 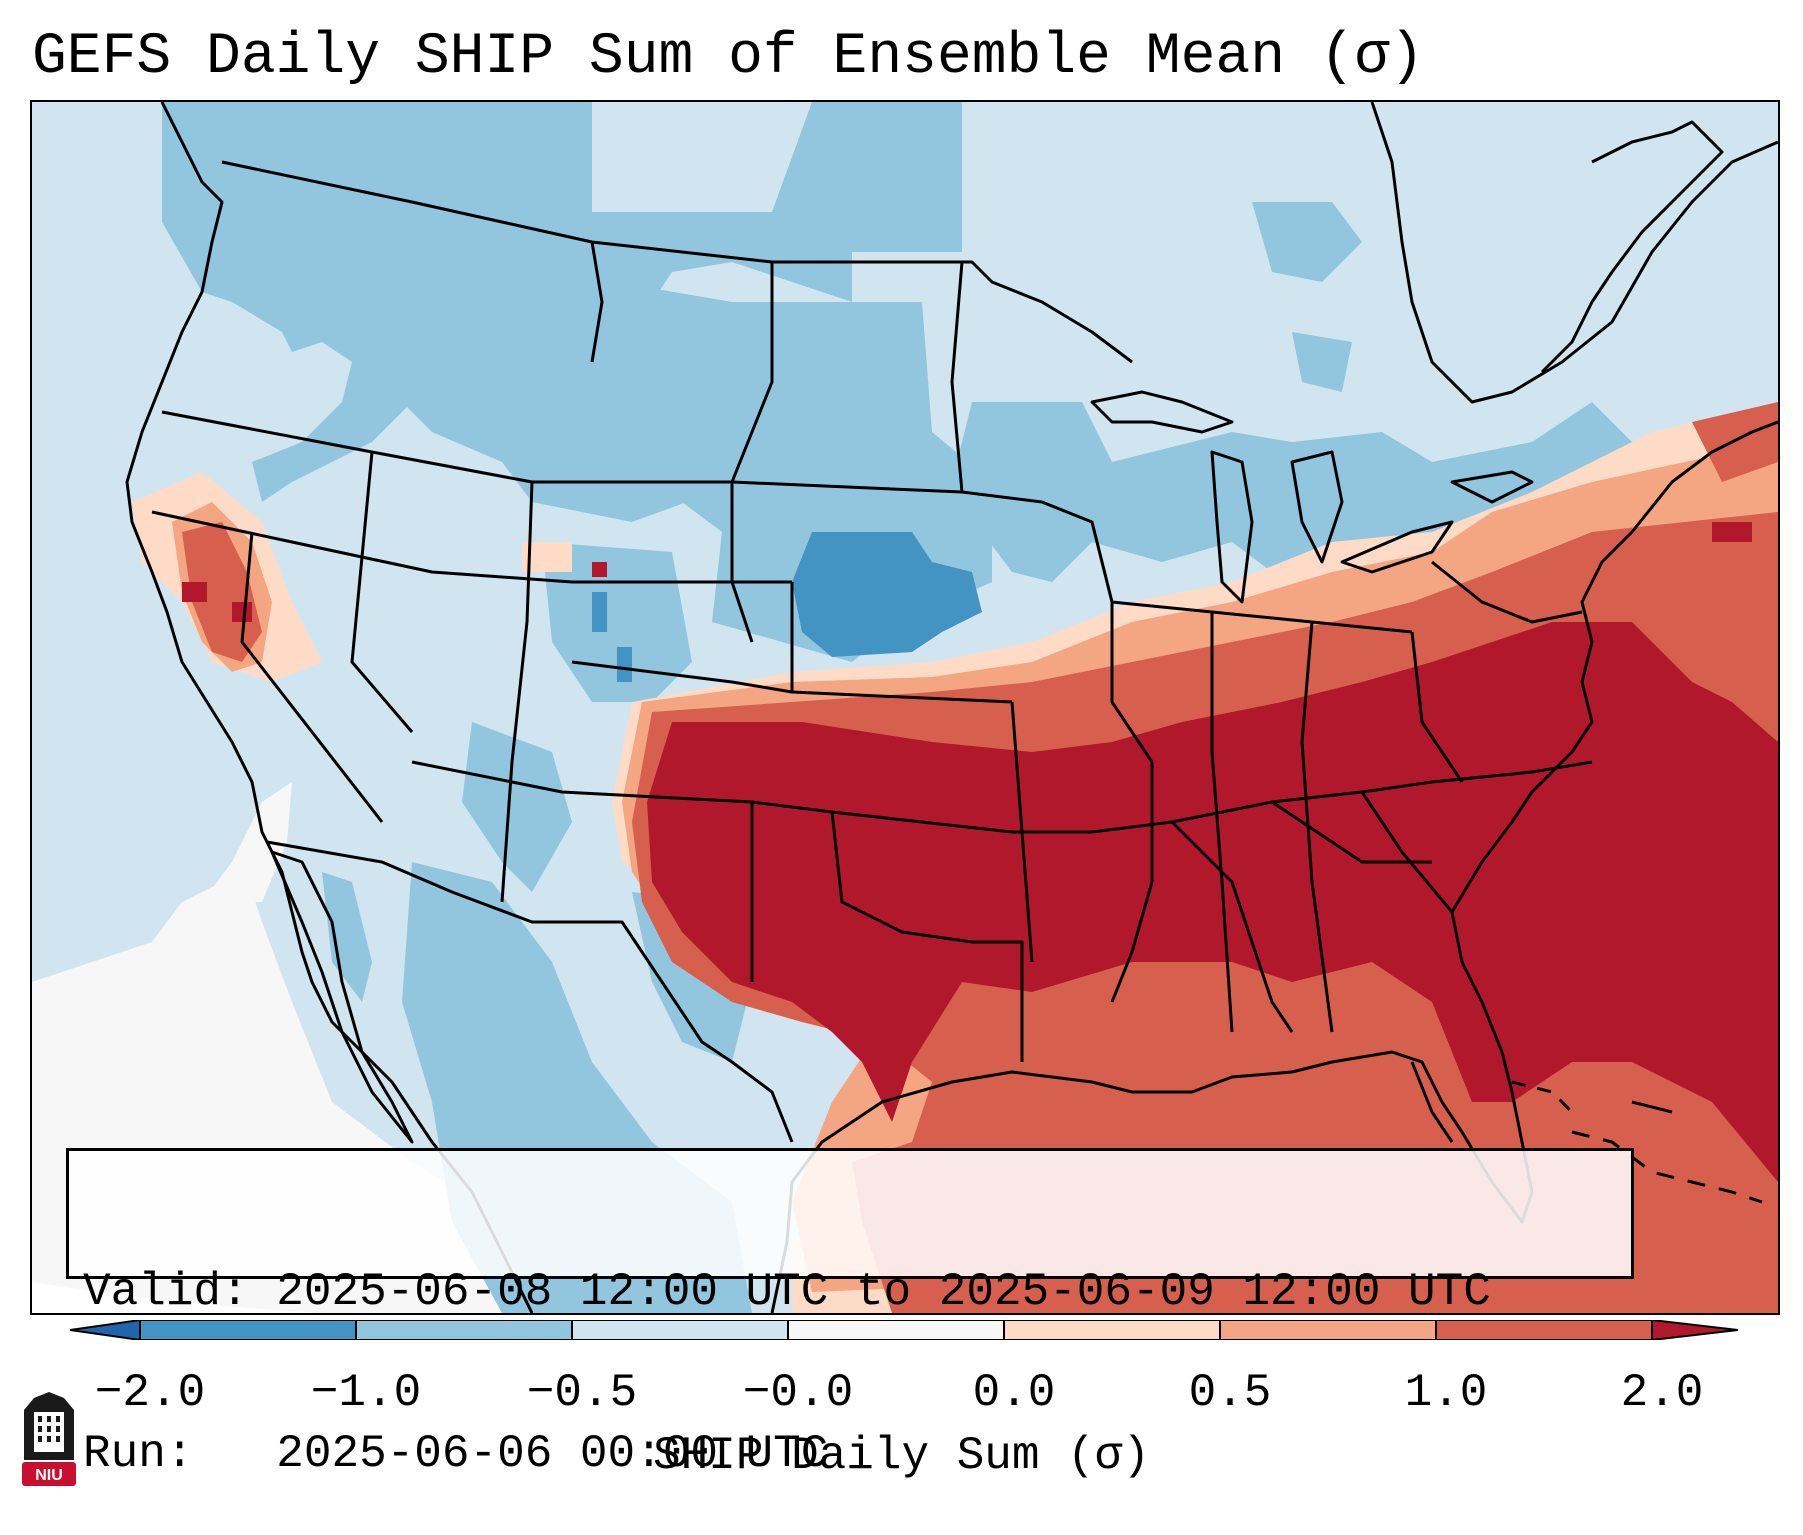 I want to click on logo-text: NIU, so click(x=49, y=1475).